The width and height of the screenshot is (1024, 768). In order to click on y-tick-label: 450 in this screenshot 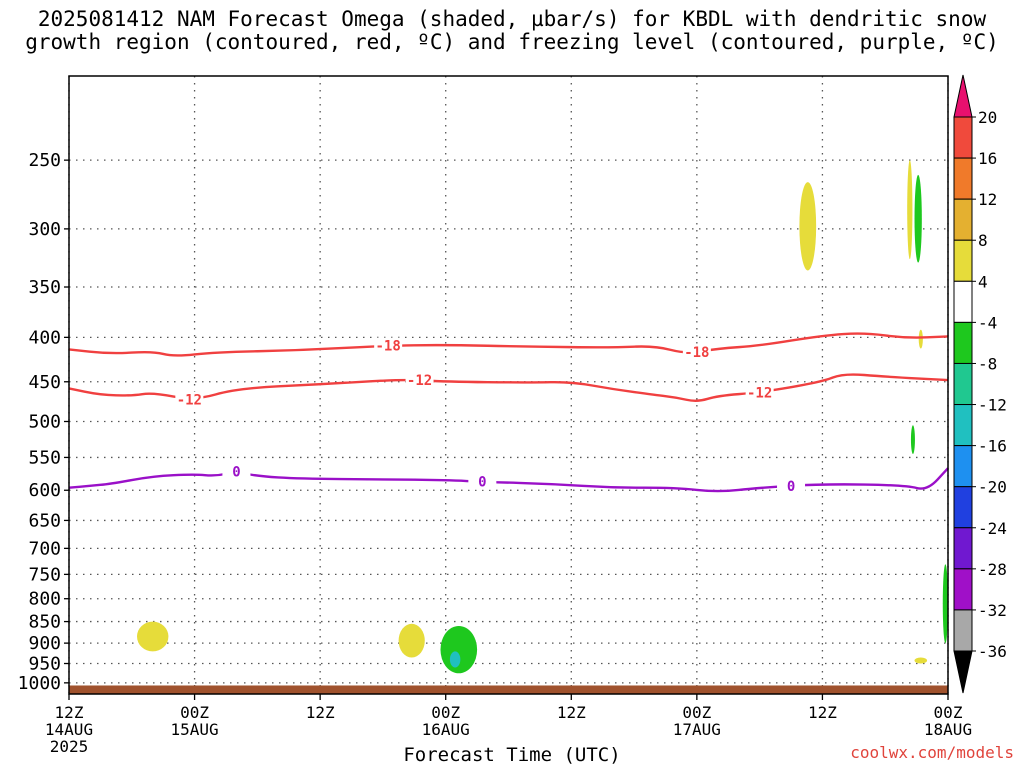, I will do `click(44, 382)`.